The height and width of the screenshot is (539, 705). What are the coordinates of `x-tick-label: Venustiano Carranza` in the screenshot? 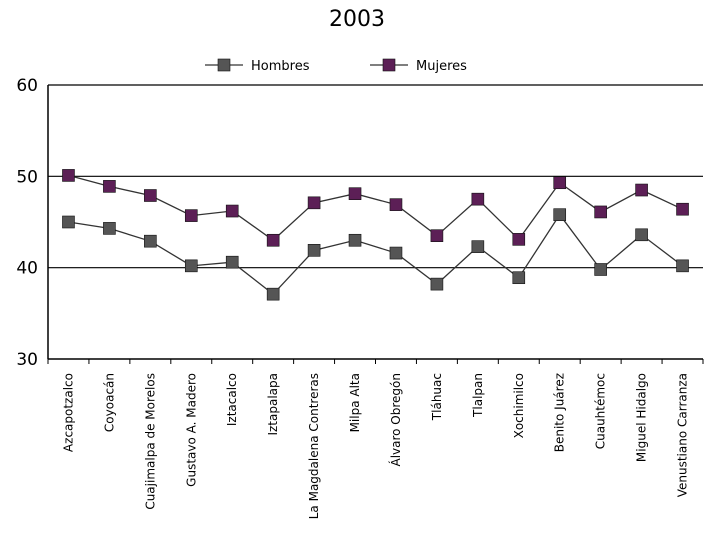 It's located at (683, 435).